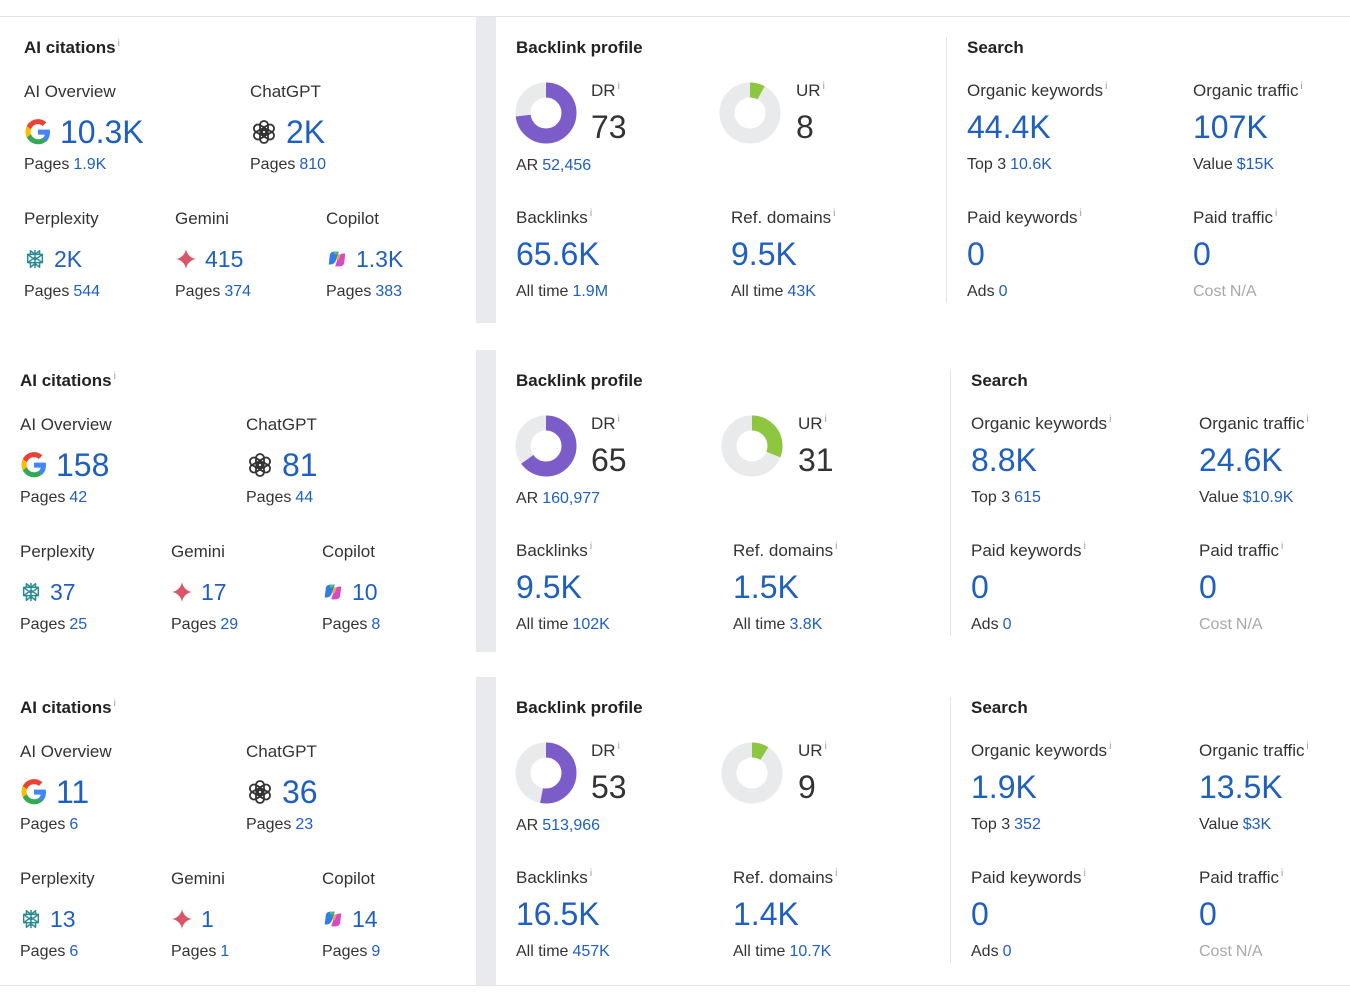 The height and width of the screenshot is (1000, 1350). What do you see at coordinates (350, 592) in the screenshot?
I see `copilot-metric: 10` at bounding box center [350, 592].